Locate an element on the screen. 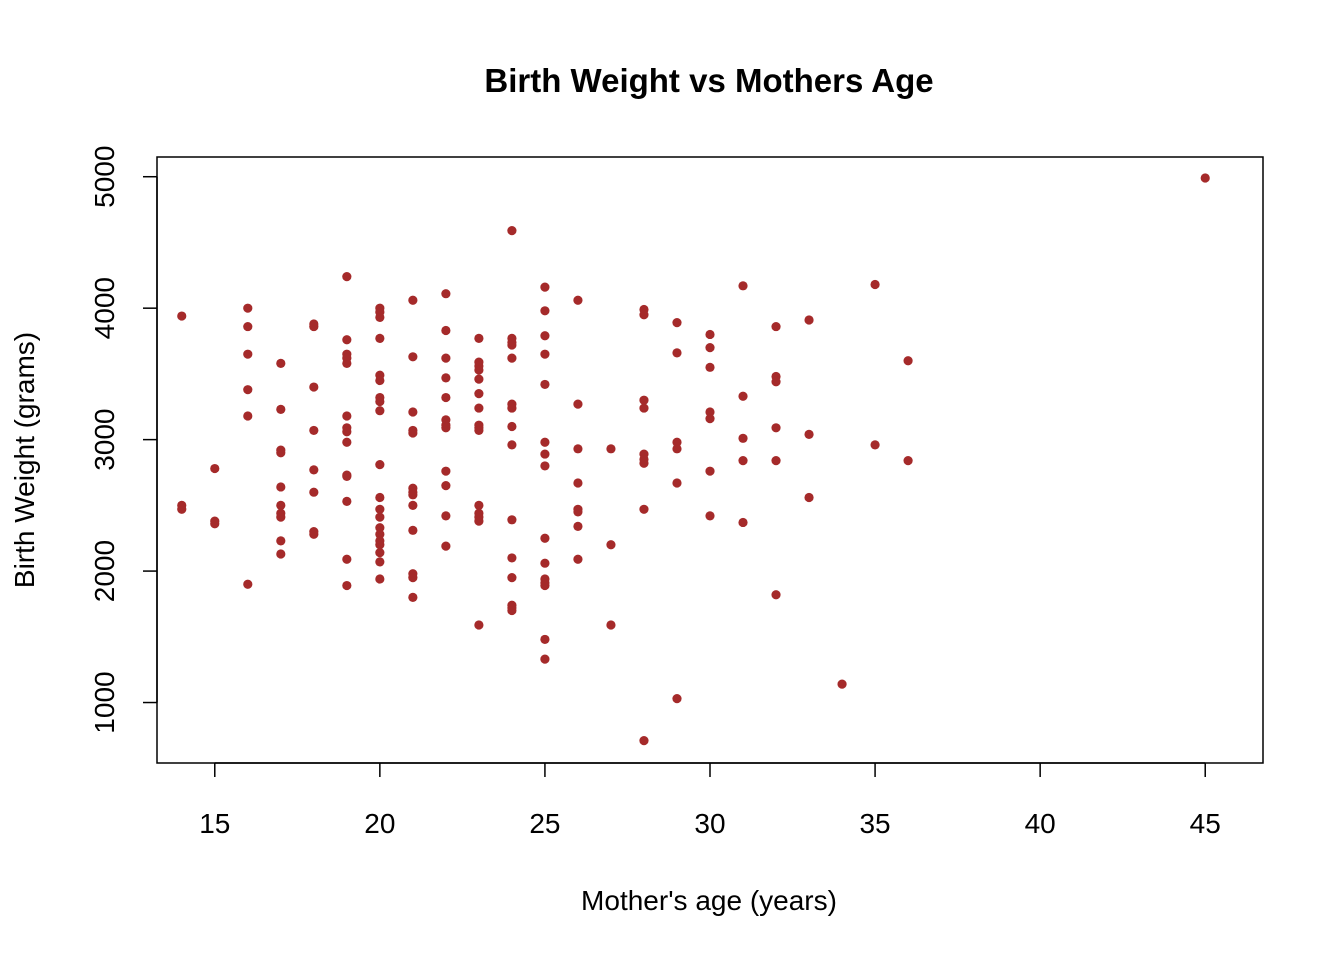 Image resolution: width=1344 pixels, height=960 pixels. y-tick-label: 4000 is located at coordinates (104, 308).